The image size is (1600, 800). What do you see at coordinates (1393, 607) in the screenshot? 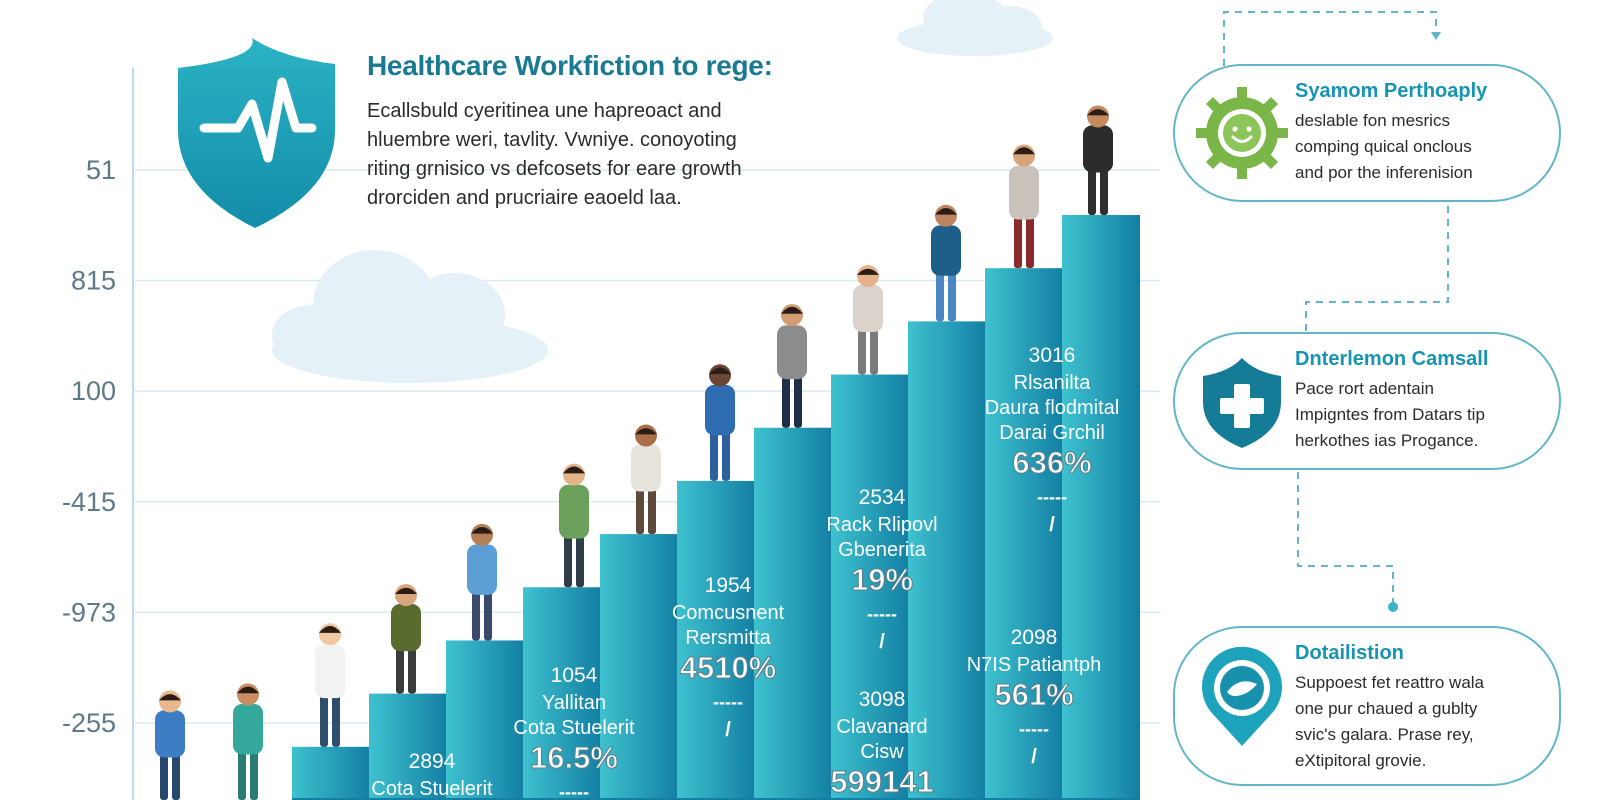
I see `connector-dot-icon` at bounding box center [1393, 607].